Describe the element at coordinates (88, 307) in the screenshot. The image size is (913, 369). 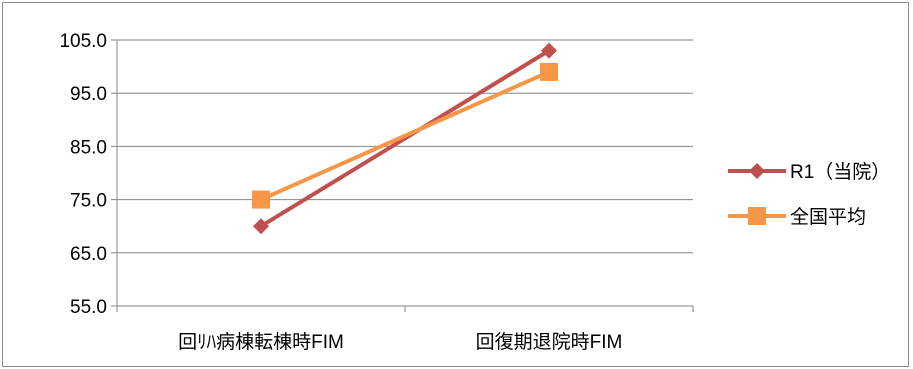
I see `y-tick-label: 55.0` at that location.